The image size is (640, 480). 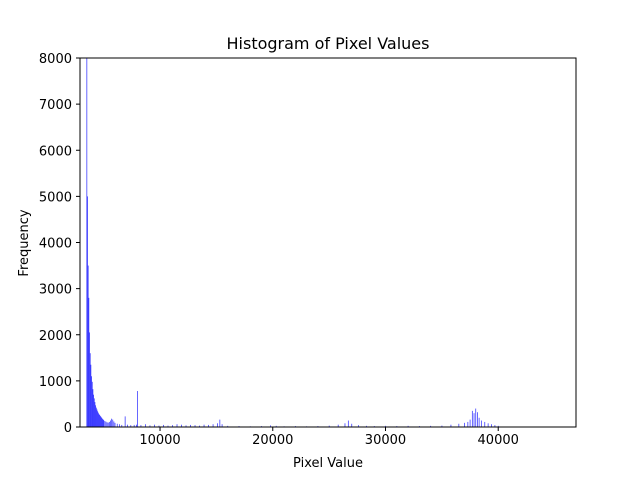 I want to click on y-tick-label: 8000, so click(x=55, y=59).